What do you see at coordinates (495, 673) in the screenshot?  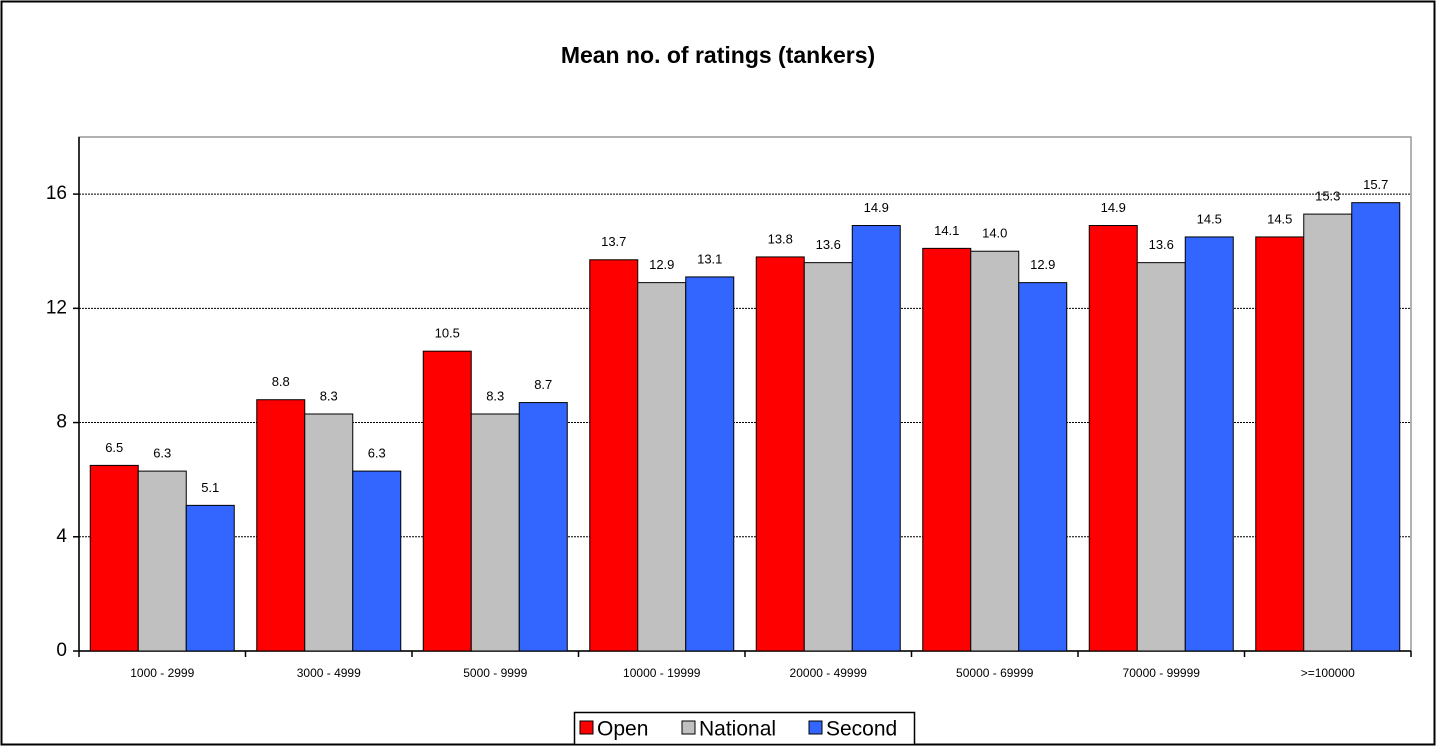 I see `x-tick-label: 5000 - 9999` at bounding box center [495, 673].